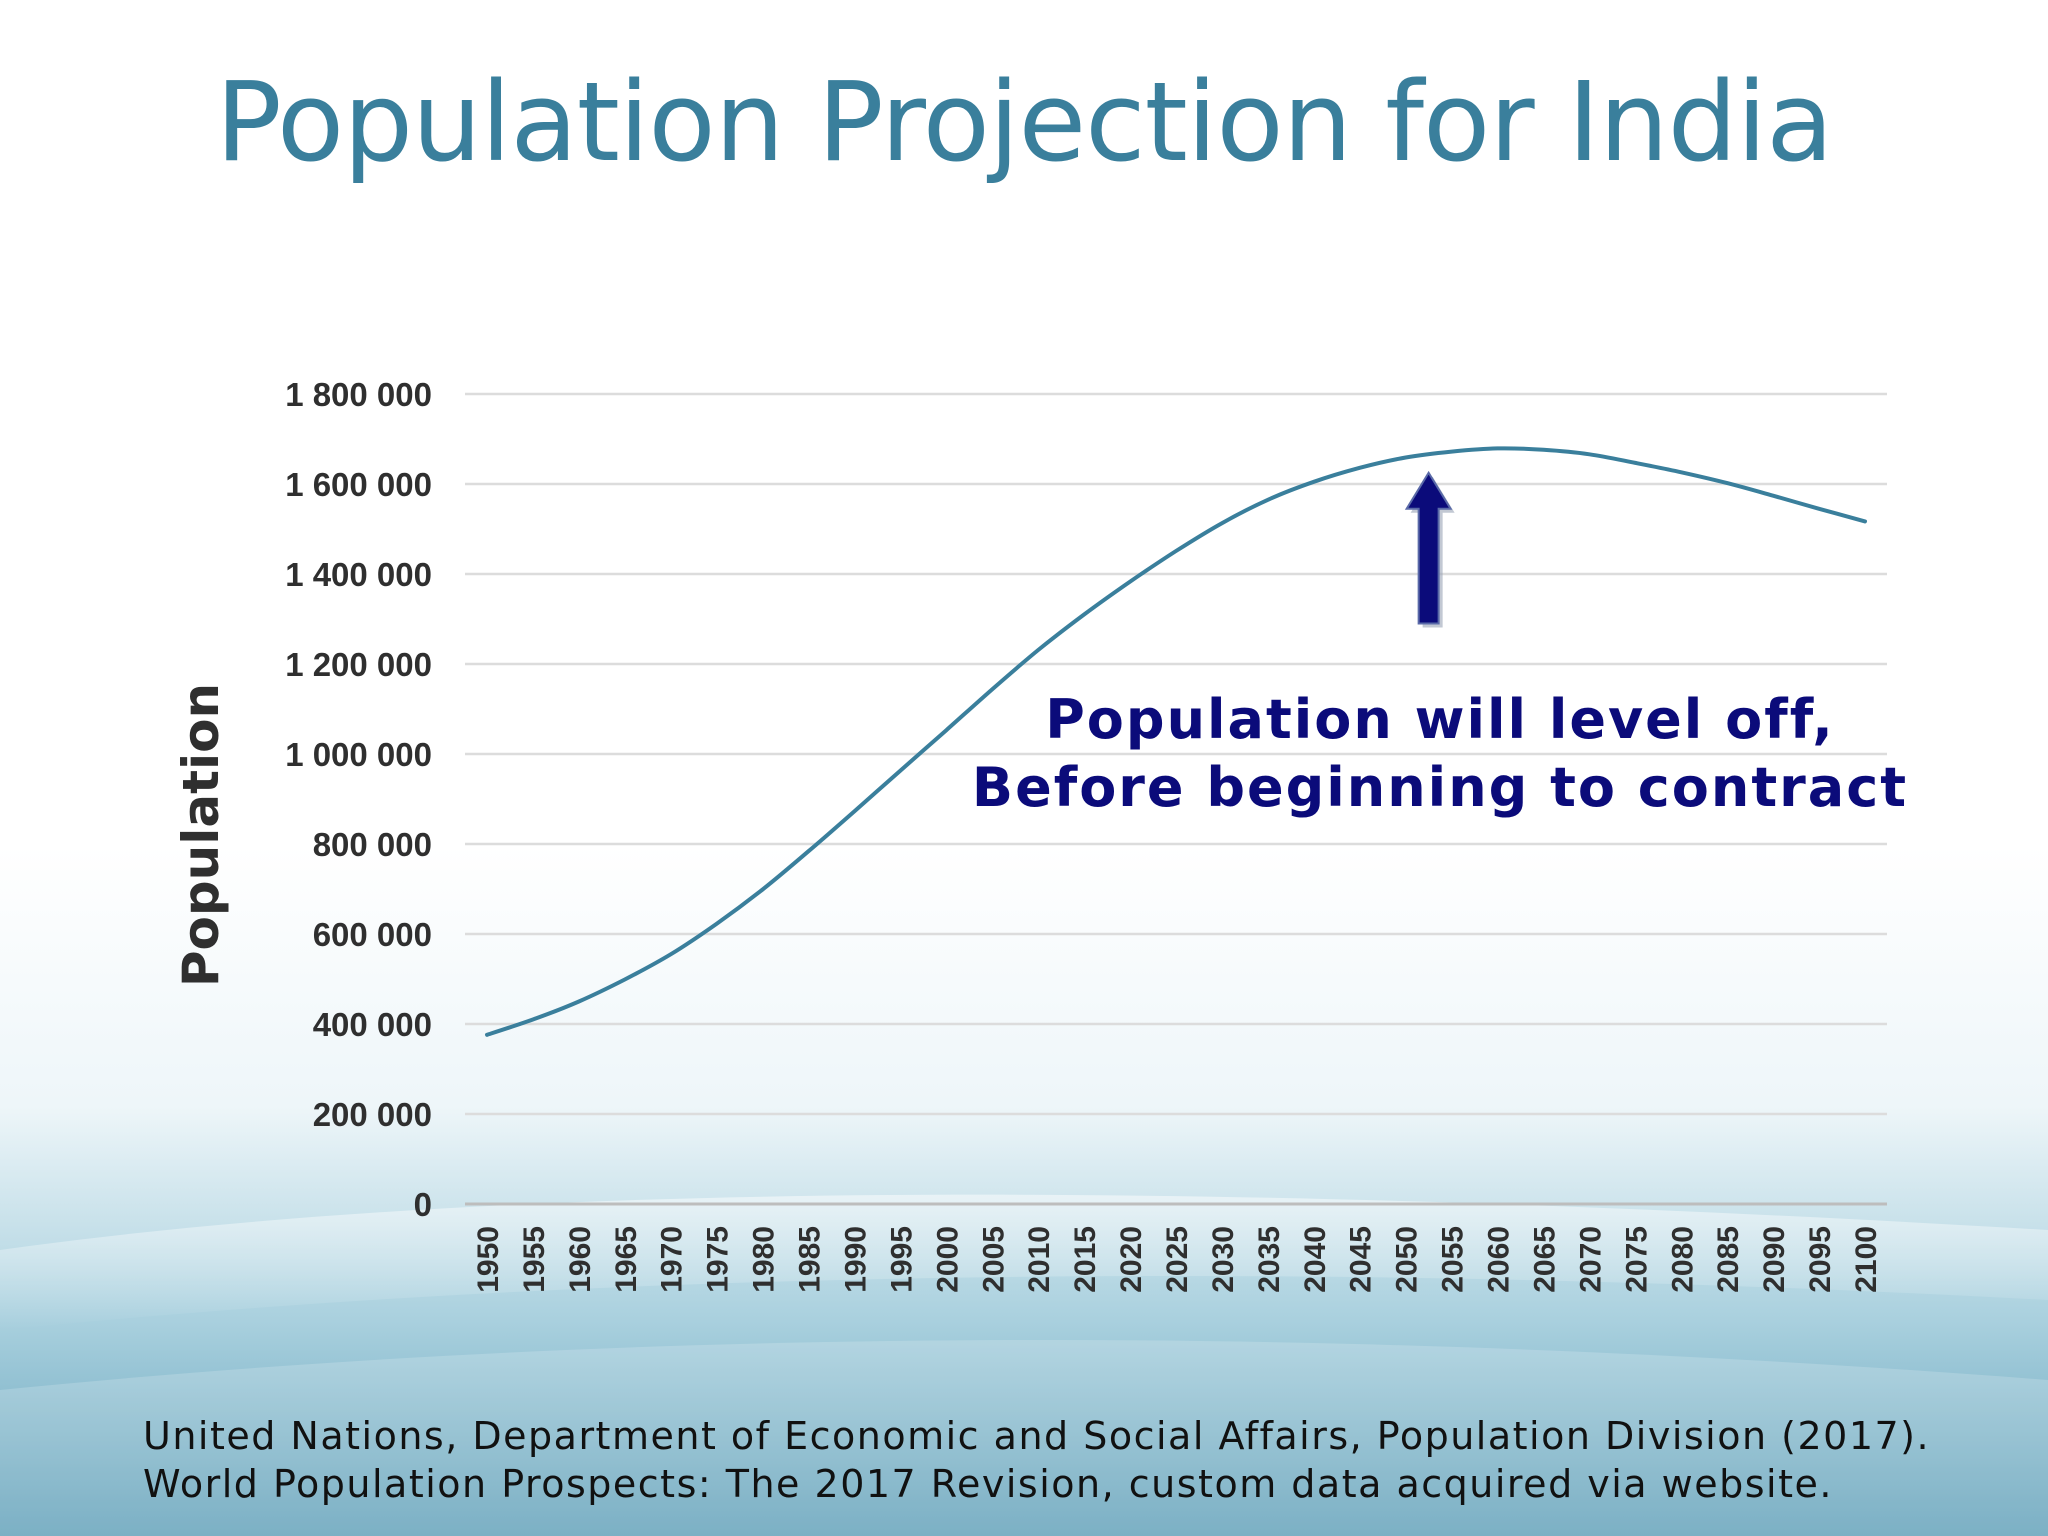  What do you see at coordinates (358, 484) in the screenshot?
I see `y-tick-label: 1 600 000` at bounding box center [358, 484].